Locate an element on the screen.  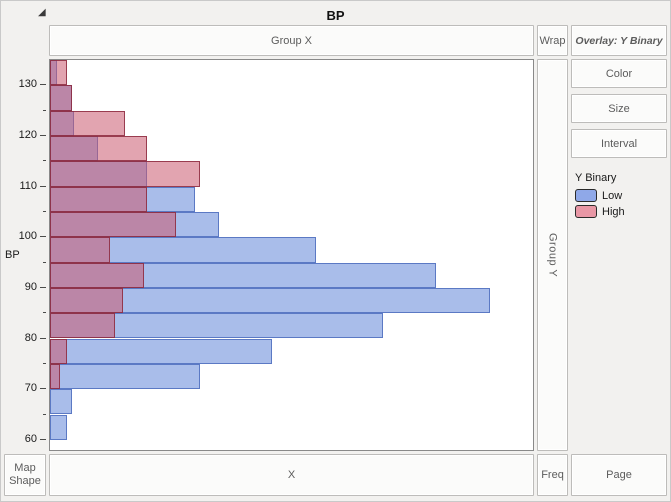
y-tick-label: 130 is located at coordinates (27, 84).